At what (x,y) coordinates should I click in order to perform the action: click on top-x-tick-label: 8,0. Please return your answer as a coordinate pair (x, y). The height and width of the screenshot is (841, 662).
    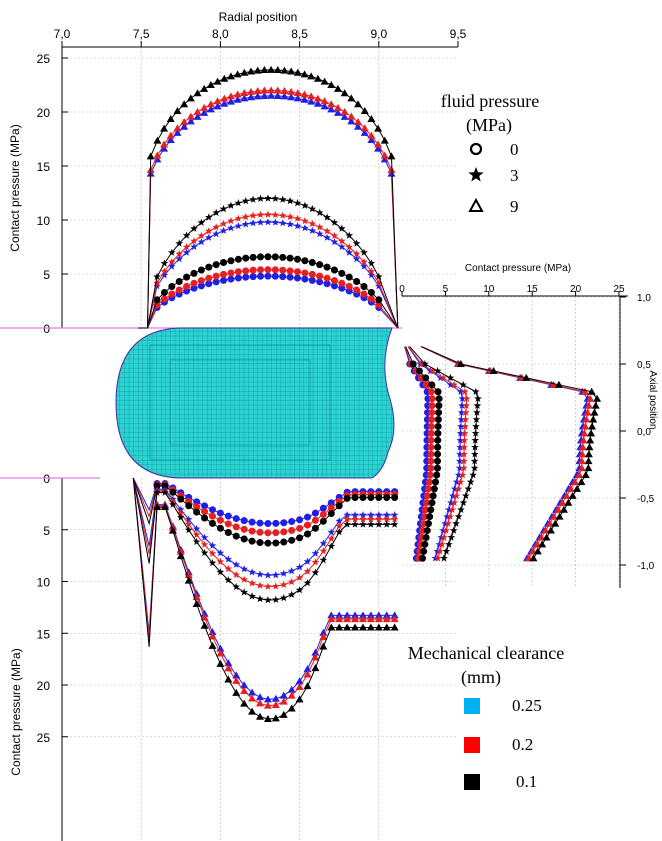
    Looking at the image, I should click on (220, 34).